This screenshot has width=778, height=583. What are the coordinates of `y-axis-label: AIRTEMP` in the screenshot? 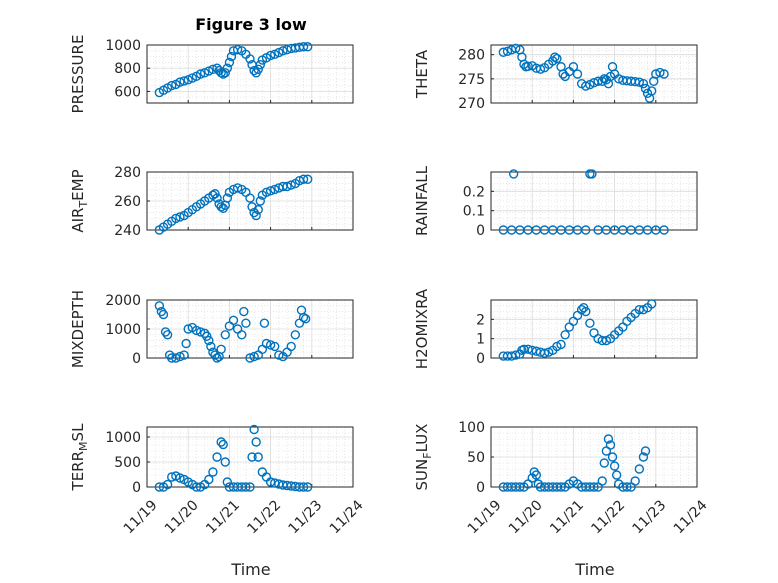 It's located at (79, 200).